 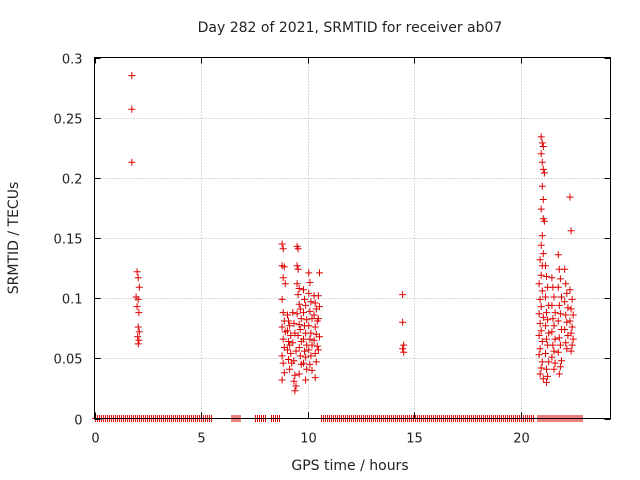 What do you see at coordinates (78, 421) in the screenshot?
I see `y-tick-label: 0` at bounding box center [78, 421].